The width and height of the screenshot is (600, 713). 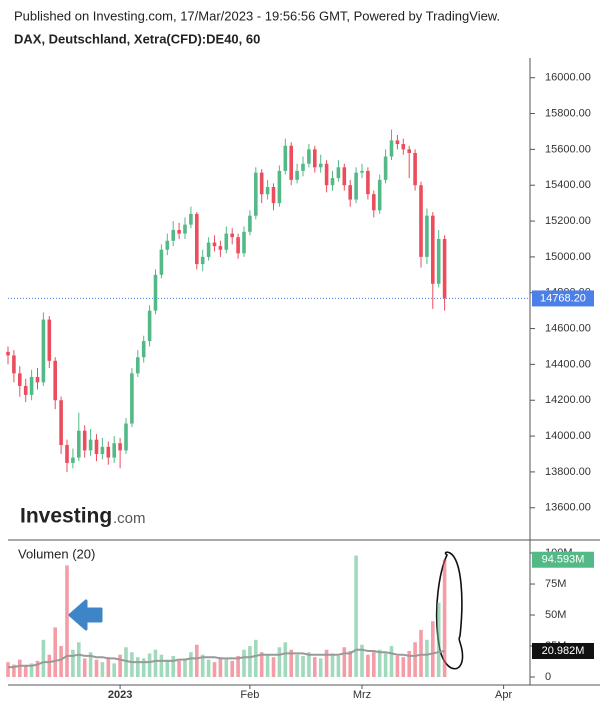 What do you see at coordinates (563, 651) in the screenshot?
I see `volume-ma-last-label: 20.982M` at bounding box center [563, 651].